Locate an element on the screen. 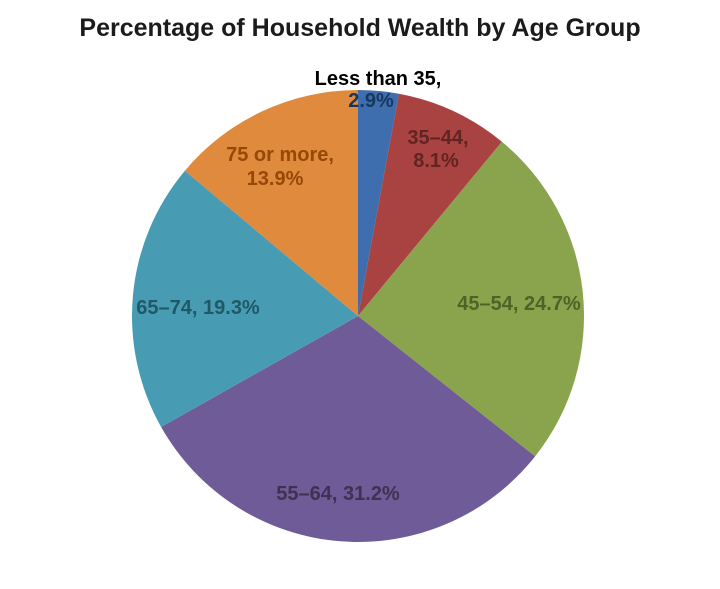  pie-slice-75-or-more is located at coordinates (271, 203).